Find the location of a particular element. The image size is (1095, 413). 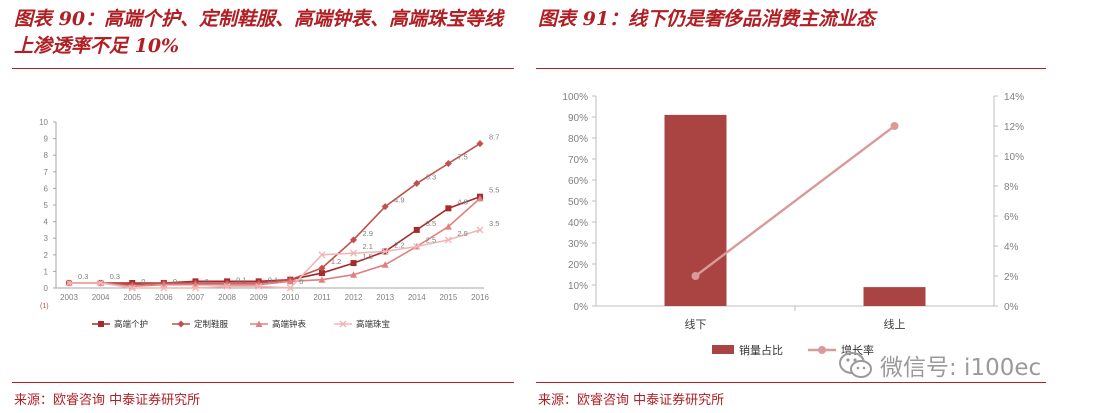

x-tick-label: 2012 is located at coordinates (354, 297).